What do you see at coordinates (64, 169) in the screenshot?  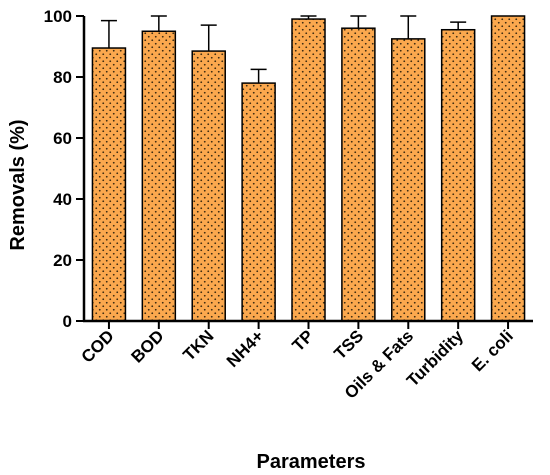 I see `y-axis-ticks: 0 20 40 60 80 100` at bounding box center [64, 169].